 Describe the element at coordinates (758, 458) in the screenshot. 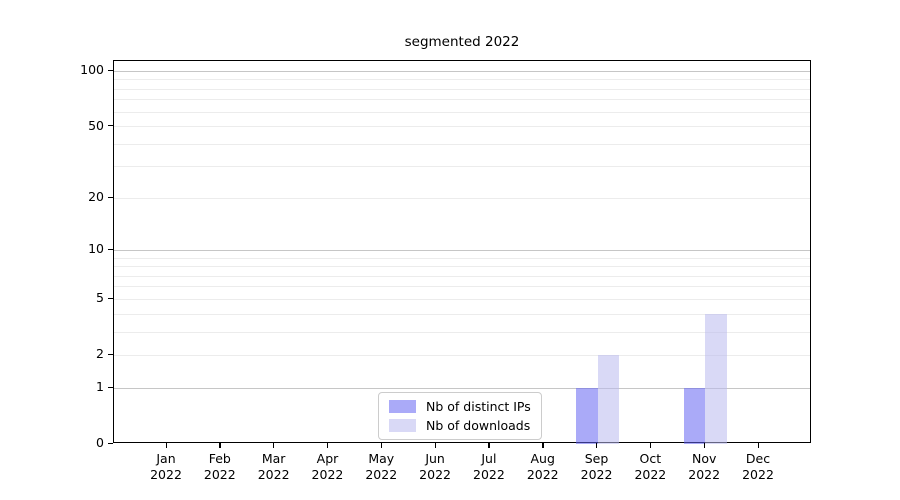

I see `x-tick-month: Dec` at that location.